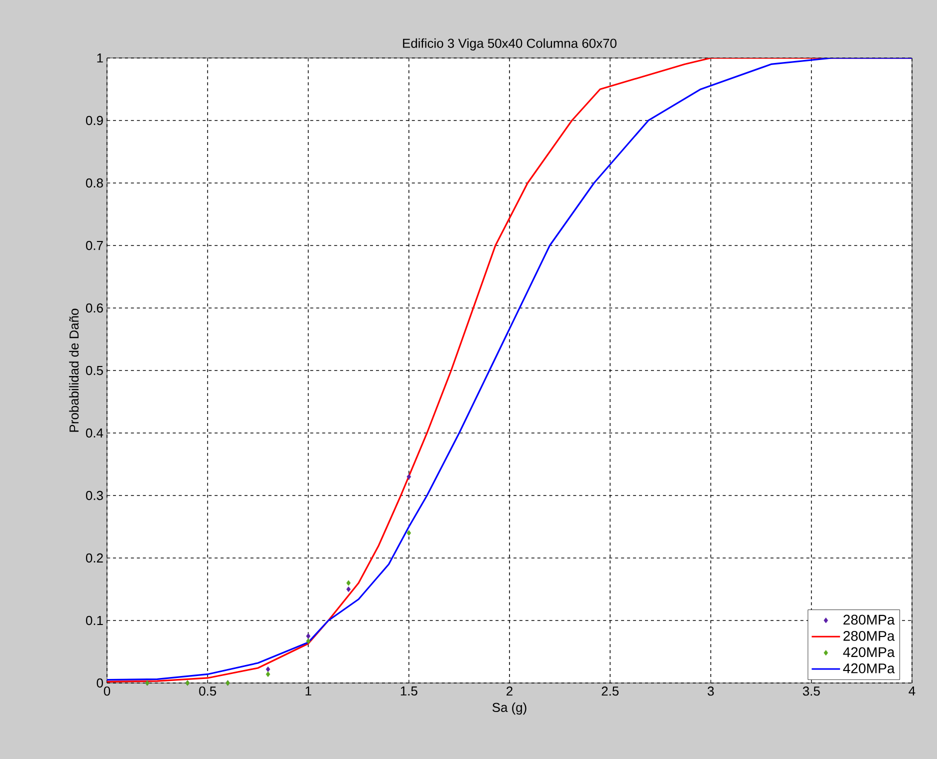 This screenshot has height=759, width=937. Describe the element at coordinates (94, 183) in the screenshot. I see `y-tick-label: 0.8` at that location.